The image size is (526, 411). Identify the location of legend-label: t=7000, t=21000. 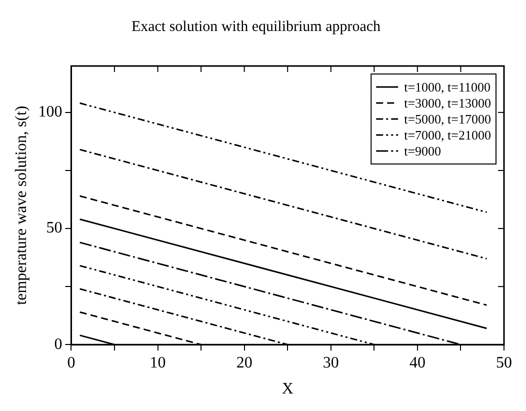
(448, 134).